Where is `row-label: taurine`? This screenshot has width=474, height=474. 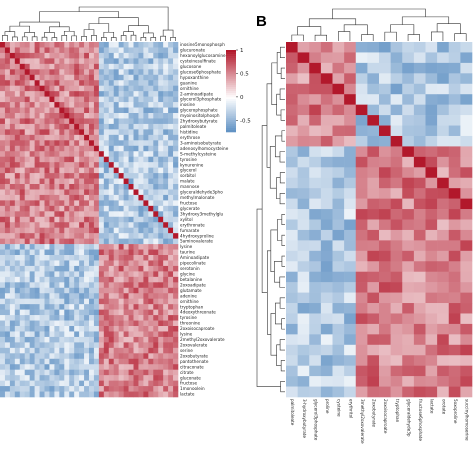
row-label: taurine is located at coordinates (187, 252).